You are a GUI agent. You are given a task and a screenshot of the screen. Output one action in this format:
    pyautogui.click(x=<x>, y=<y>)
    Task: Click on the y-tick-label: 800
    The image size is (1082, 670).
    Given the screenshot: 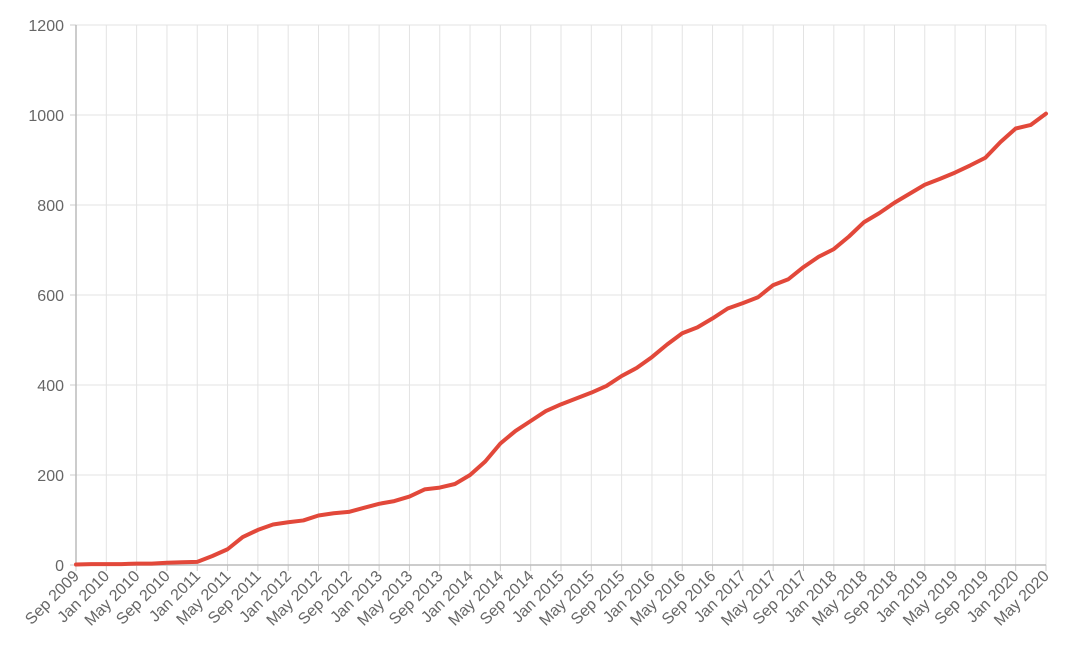 What is the action you would take?
    pyautogui.click(x=50, y=206)
    